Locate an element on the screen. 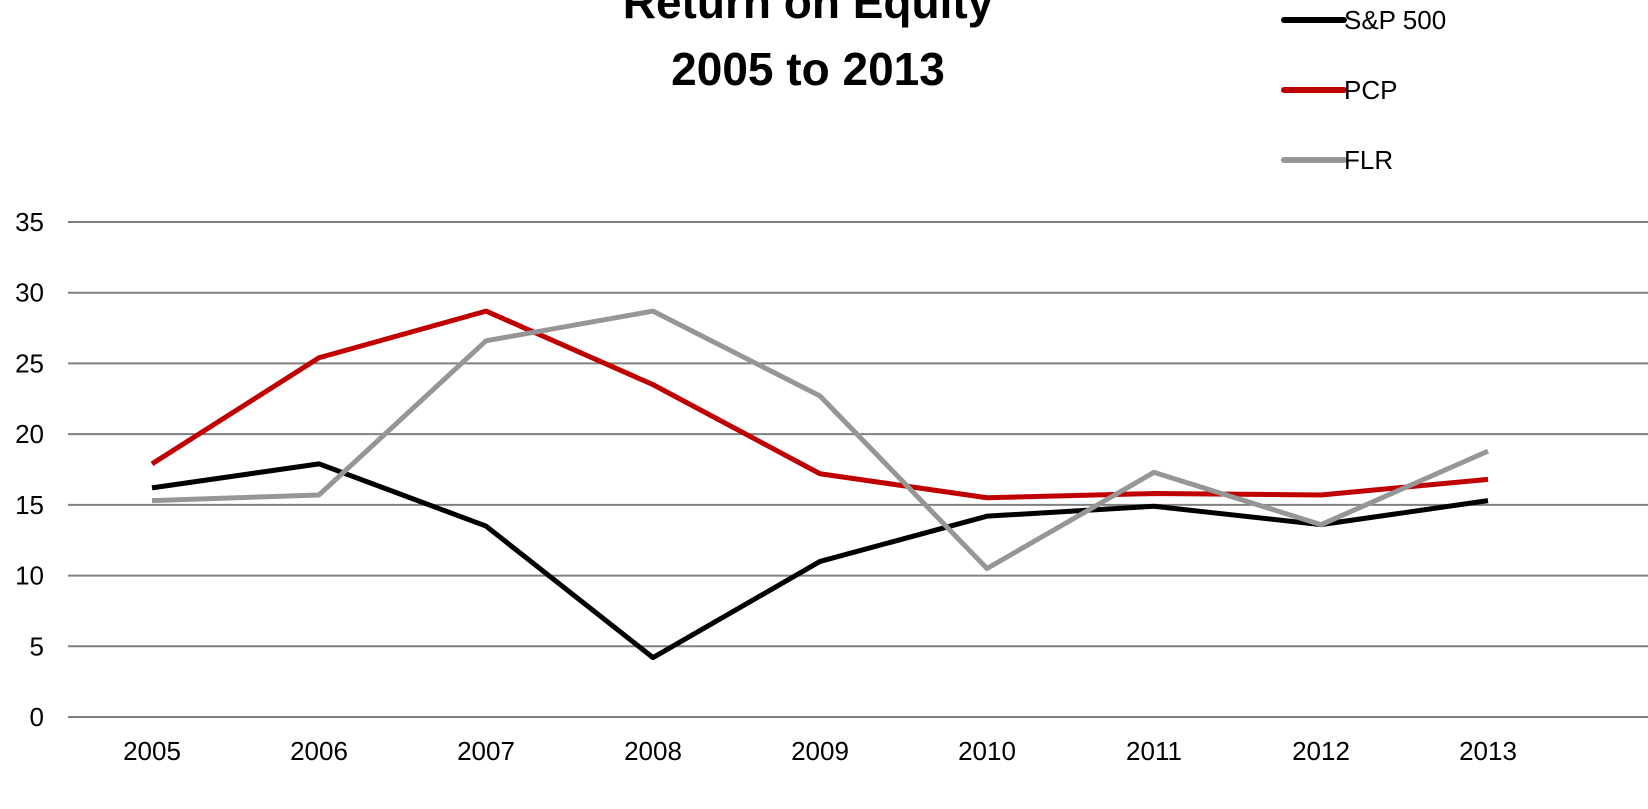 The height and width of the screenshot is (809, 1648). y-tick-label: 25 is located at coordinates (29, 363).